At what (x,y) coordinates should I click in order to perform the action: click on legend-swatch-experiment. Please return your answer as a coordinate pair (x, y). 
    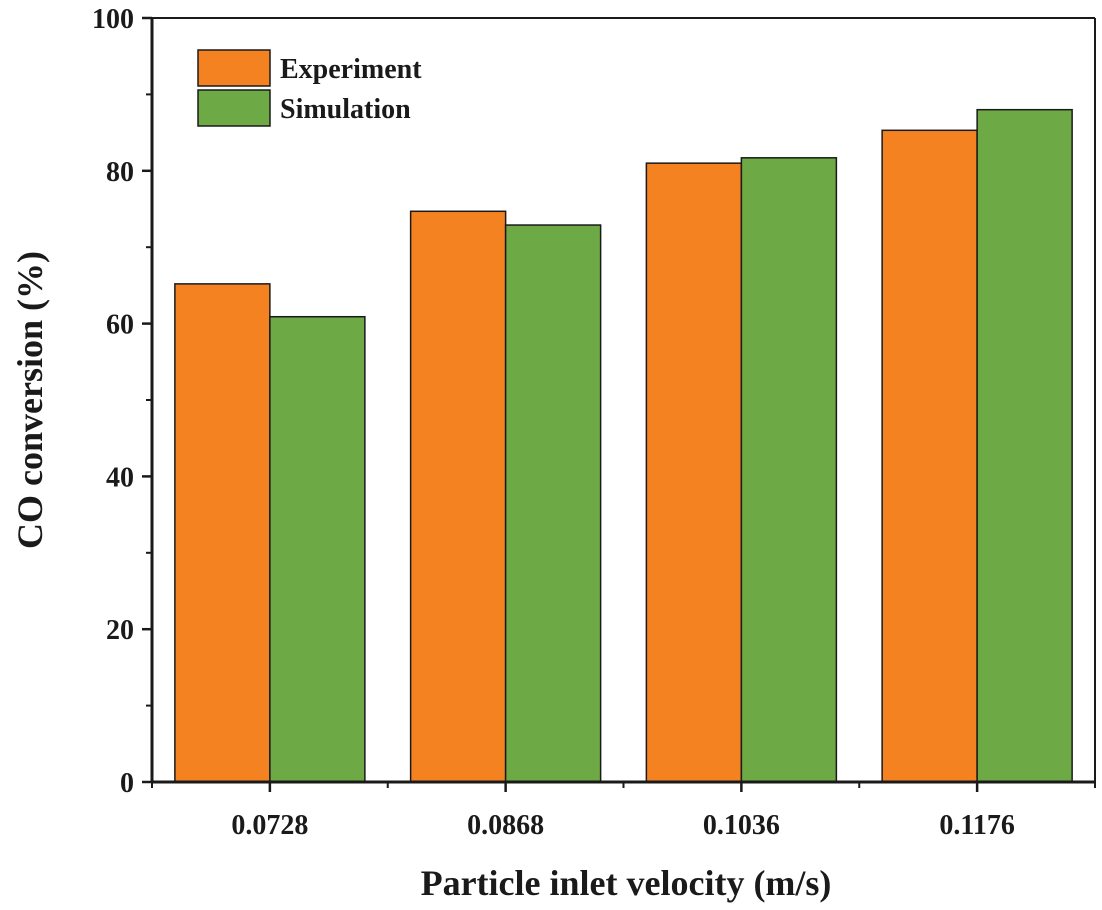
    Looking at the image, I should click on (234, 68).